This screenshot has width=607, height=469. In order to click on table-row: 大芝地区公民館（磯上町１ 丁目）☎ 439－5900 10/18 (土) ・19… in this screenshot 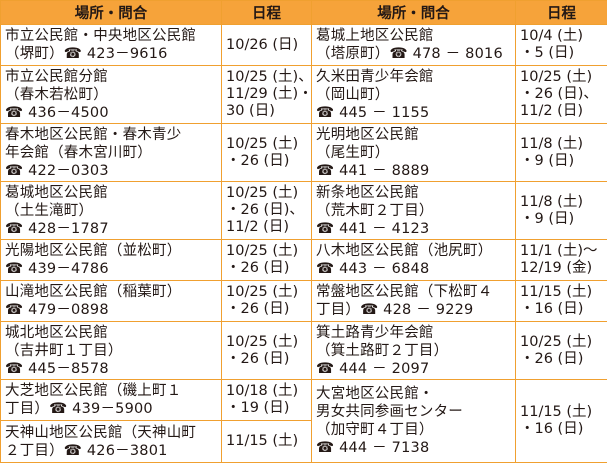, I will do `click(156, 400)`.